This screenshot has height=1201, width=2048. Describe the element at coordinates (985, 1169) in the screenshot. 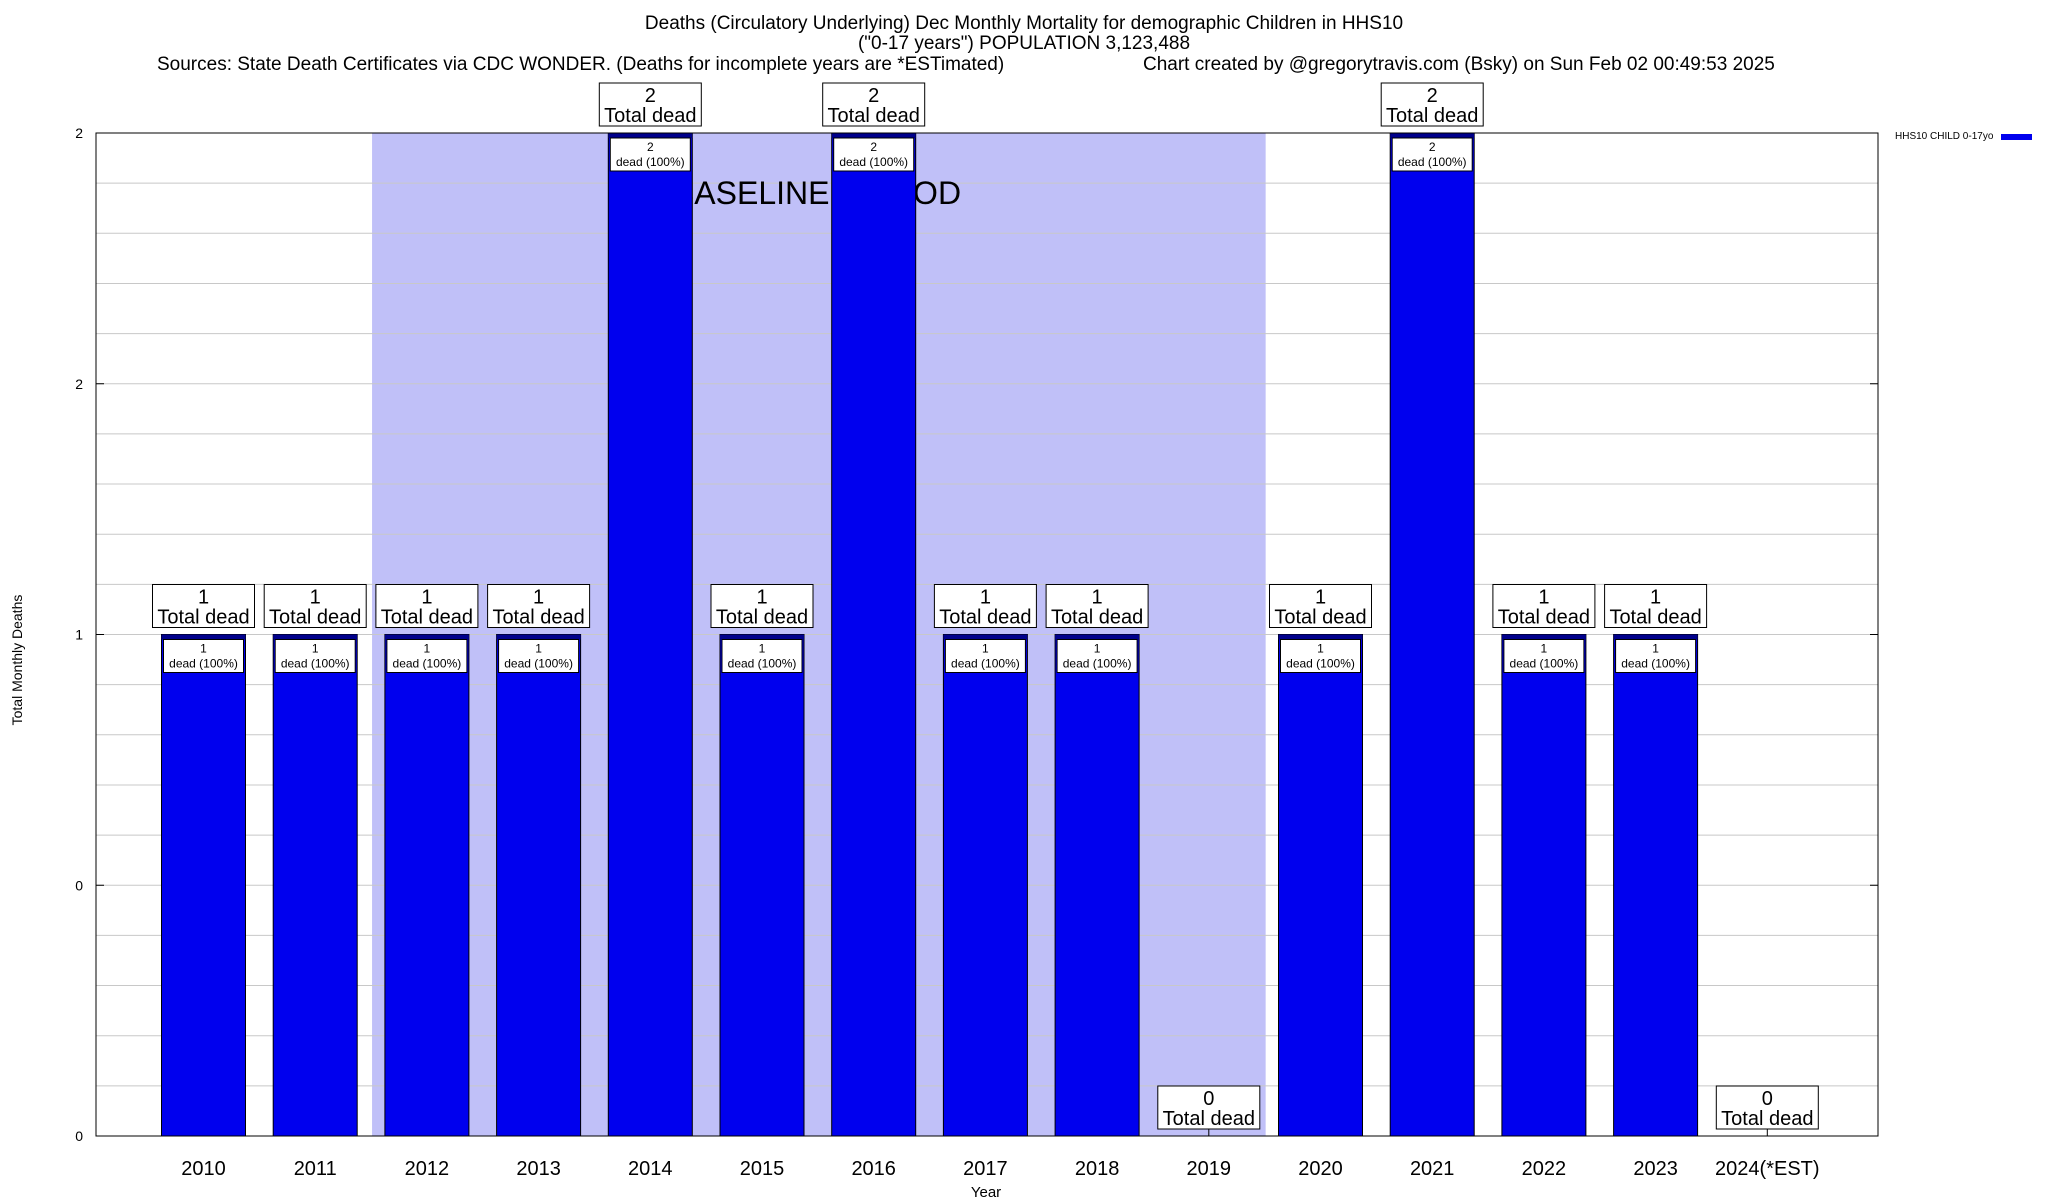

I see `x-tick-label: 2017` at that location.